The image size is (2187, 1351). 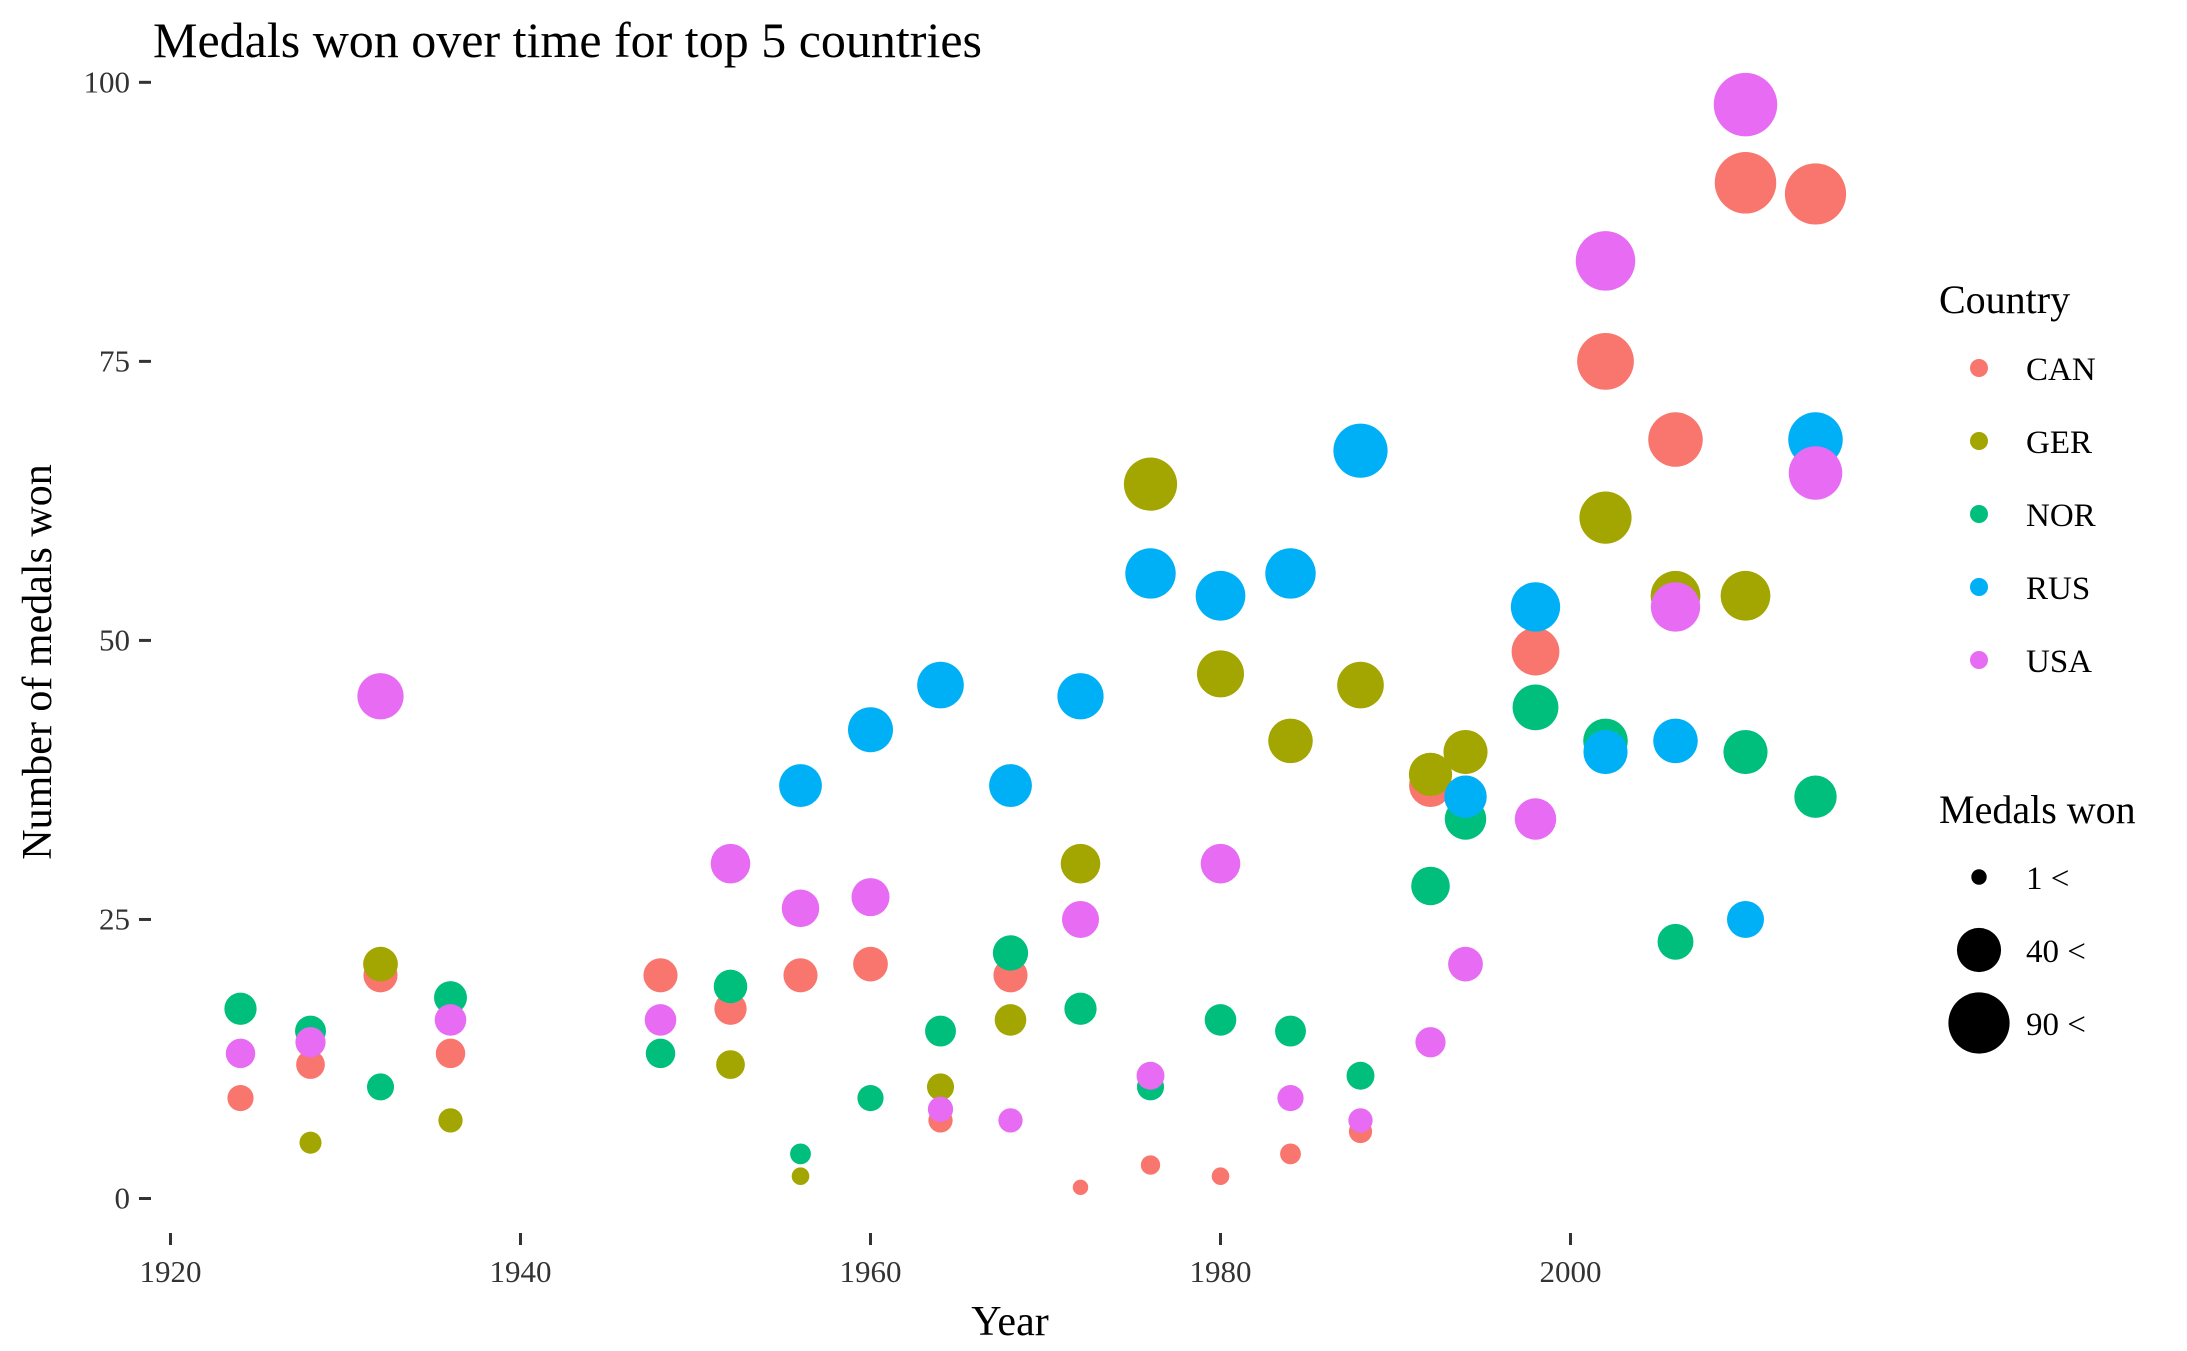 What do you see at coordinates (1221, 1271) in the screenshot?
I see `x-tick-label: 1980` at bounding box center [1221, 1271].